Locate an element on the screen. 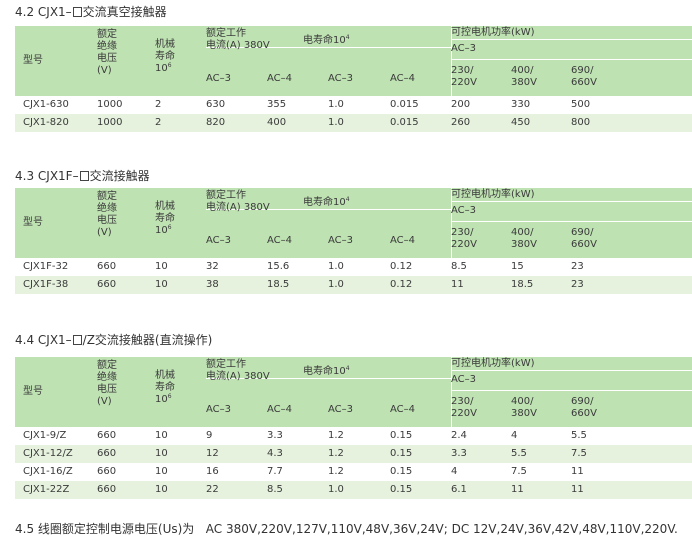  coil-voltage-label: 4.5 线圈额定控制电源电压(Us)为 is located at coordinates (105, 529).